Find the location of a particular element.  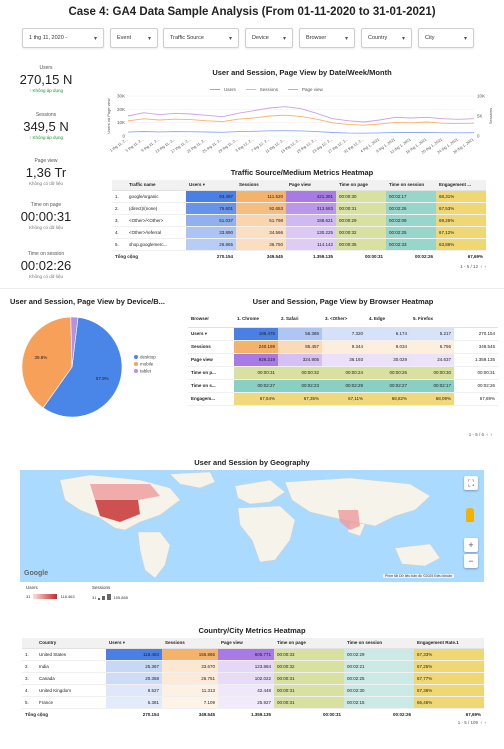

table-cell: 00:00:24 is located at coordinates (344, 373).